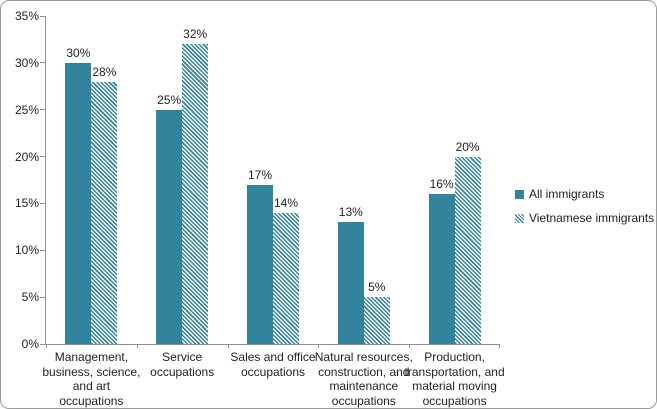 Image resolution: width=657 pixels, height=409 pixels. What do you see at coordinates (78, 53) in the screenshot?
I see `bar-value-label: 30%` at bounding box center [78, 53].